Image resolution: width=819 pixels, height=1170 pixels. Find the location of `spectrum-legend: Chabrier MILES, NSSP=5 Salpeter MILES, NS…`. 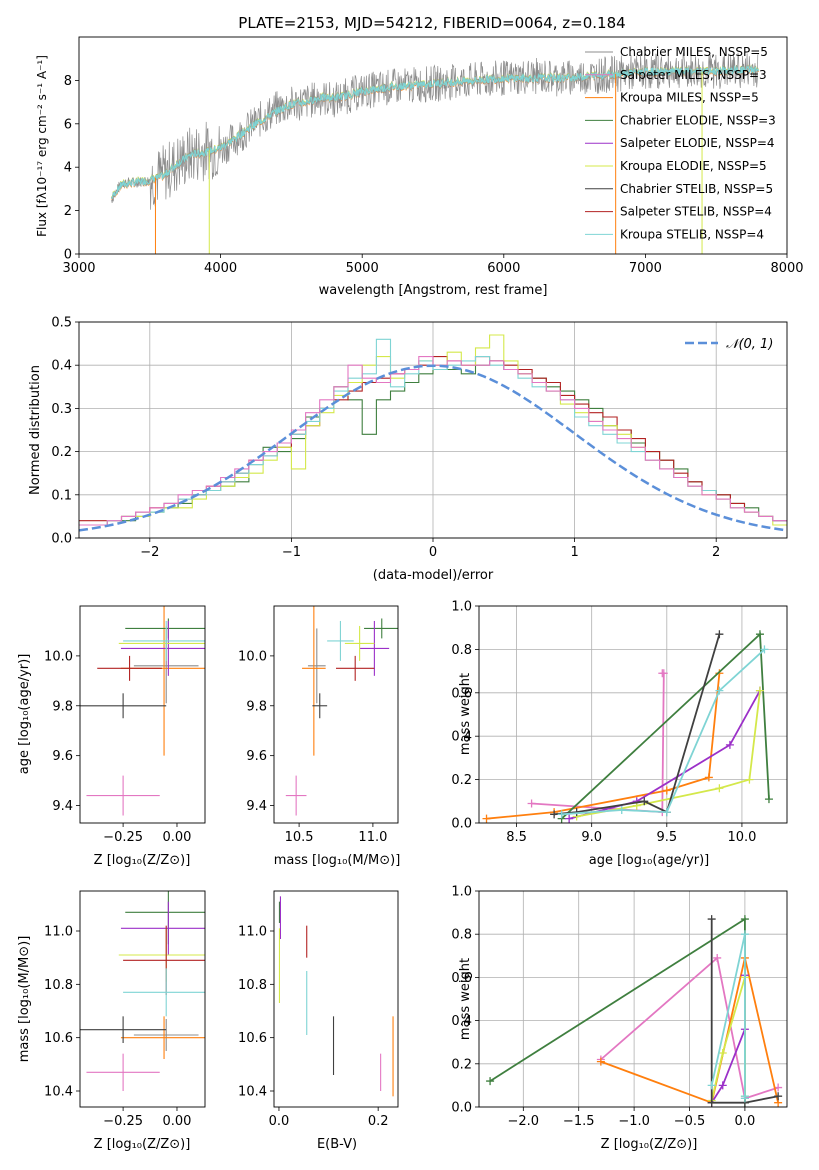

spectrum-legend: Chabrier MILES, NSSP=5 Salpeter MILES, NS… is located at coordinates (680, 143).